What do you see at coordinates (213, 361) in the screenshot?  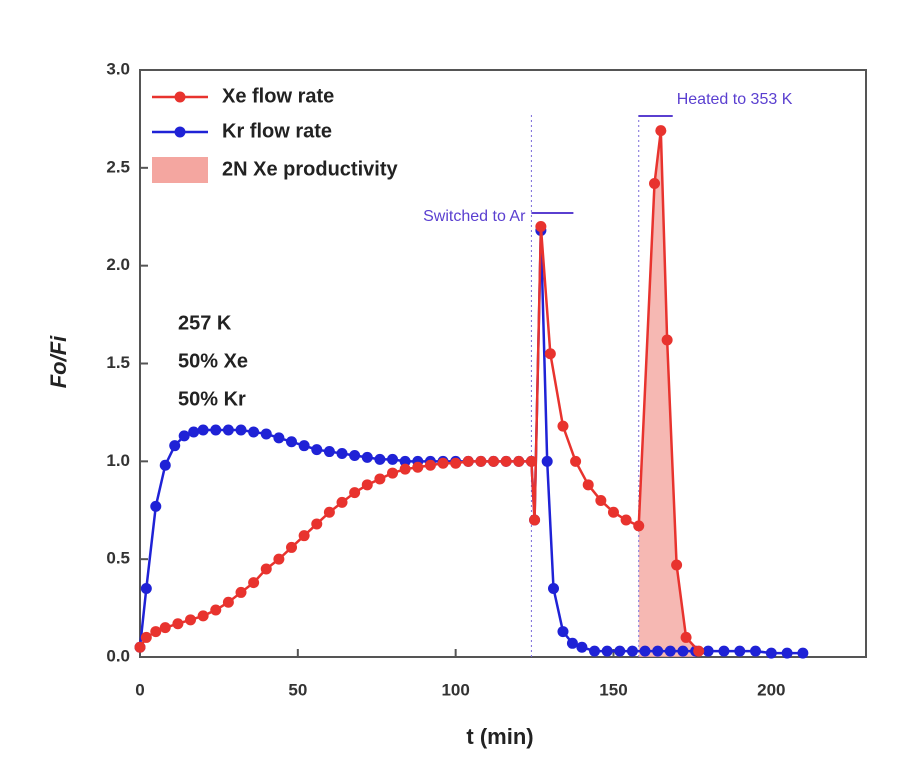 I see `annotation: 50% Xe` at bounding box center [213, 361].